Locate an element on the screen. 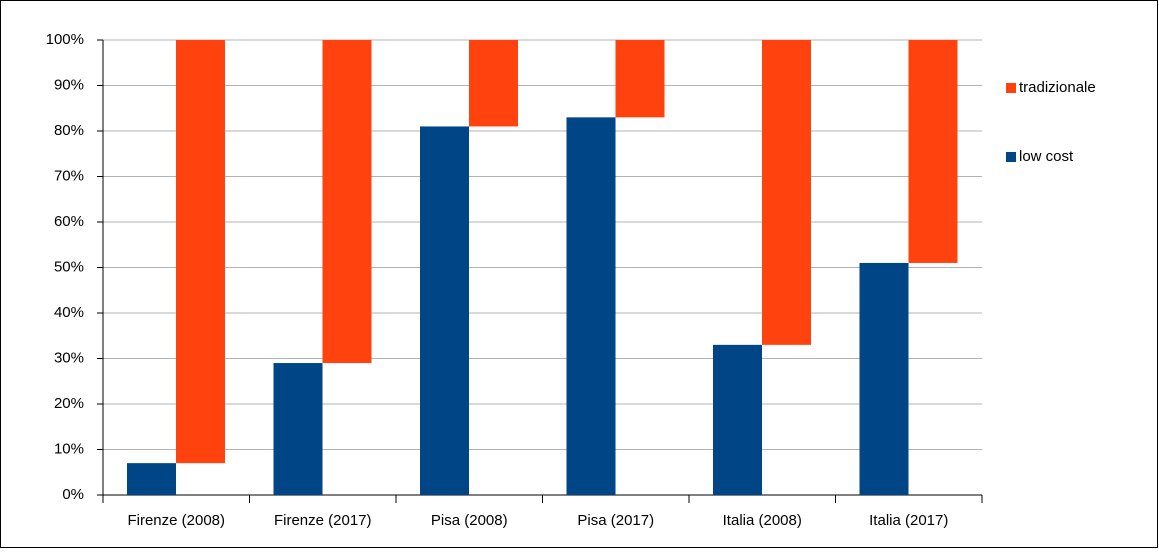  y-tick-label: 90% is located at coordinates (69, 84).